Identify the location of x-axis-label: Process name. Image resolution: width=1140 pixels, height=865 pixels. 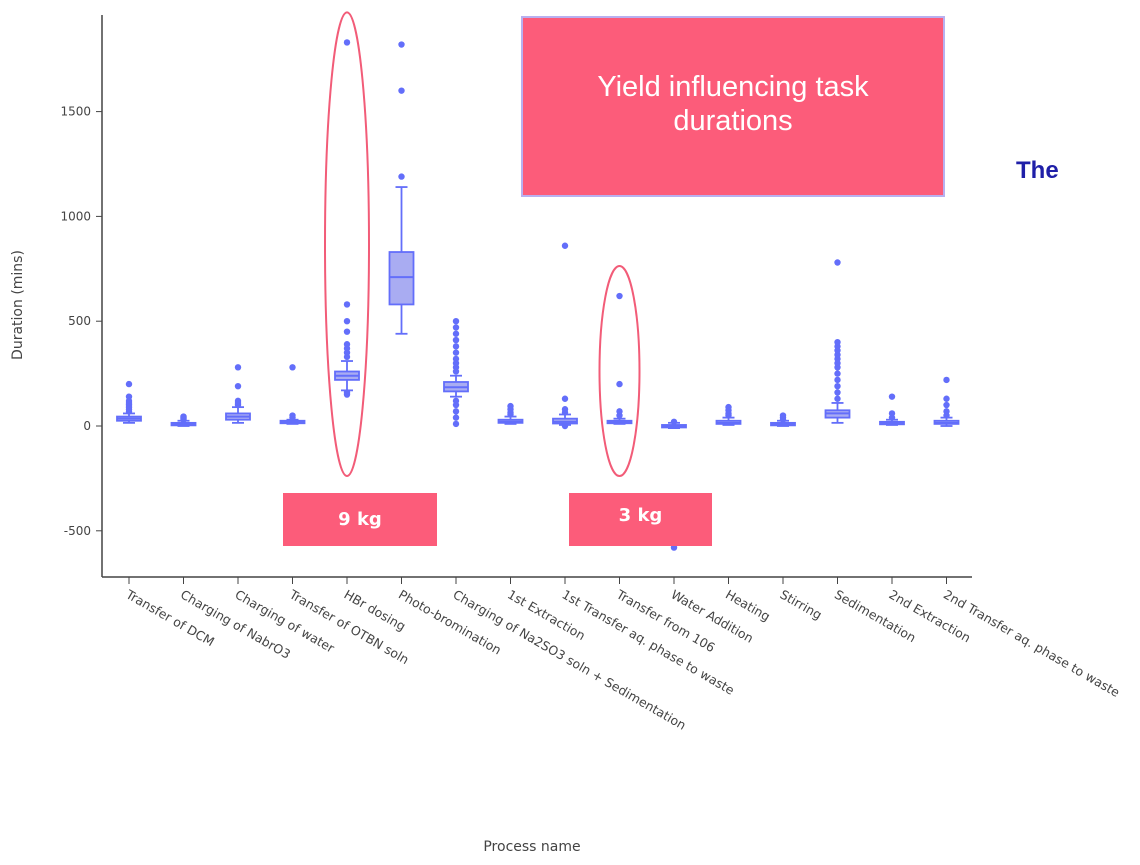
(531, 847).